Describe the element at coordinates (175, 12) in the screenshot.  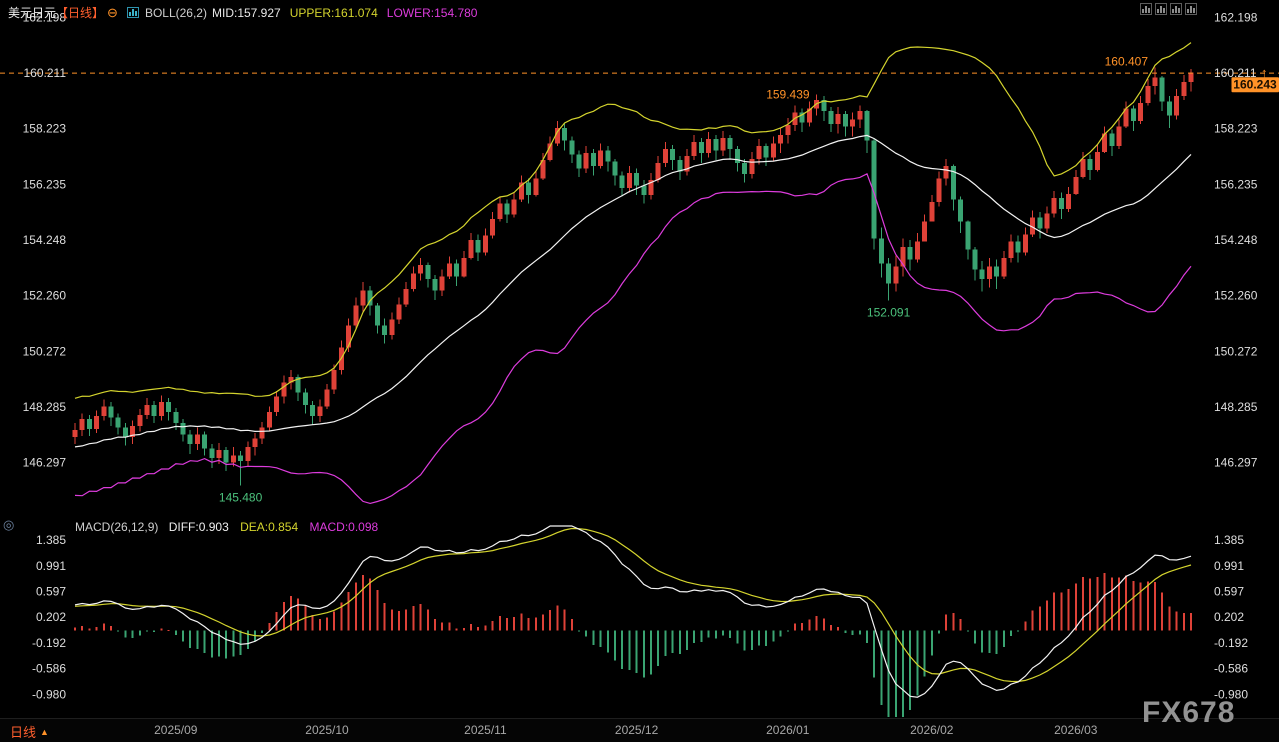
I see `boll-label: BOLL(26,2)` at that location.